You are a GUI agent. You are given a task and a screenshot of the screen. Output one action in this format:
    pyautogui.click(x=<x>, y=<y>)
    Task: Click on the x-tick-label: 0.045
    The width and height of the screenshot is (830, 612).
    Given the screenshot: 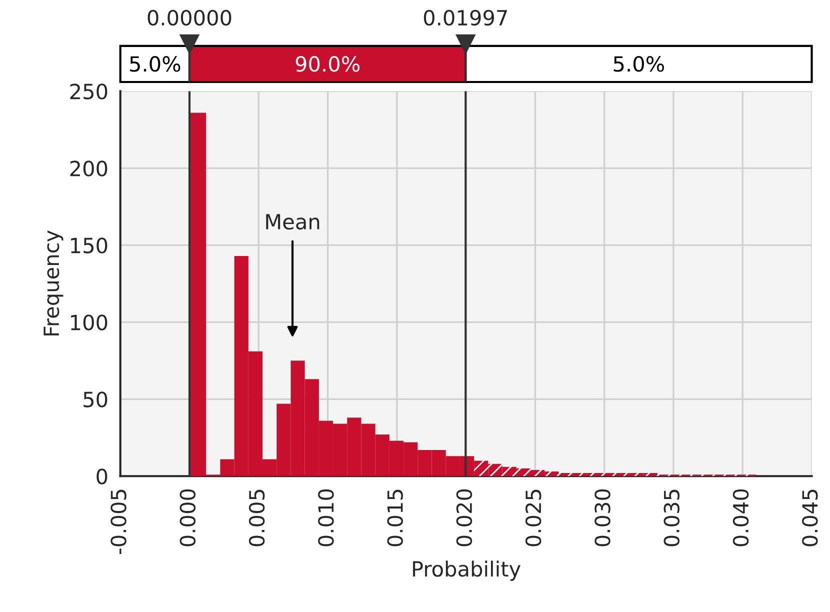 What is the action you would take?
    pyautogui.click(x=810, y=518)
    